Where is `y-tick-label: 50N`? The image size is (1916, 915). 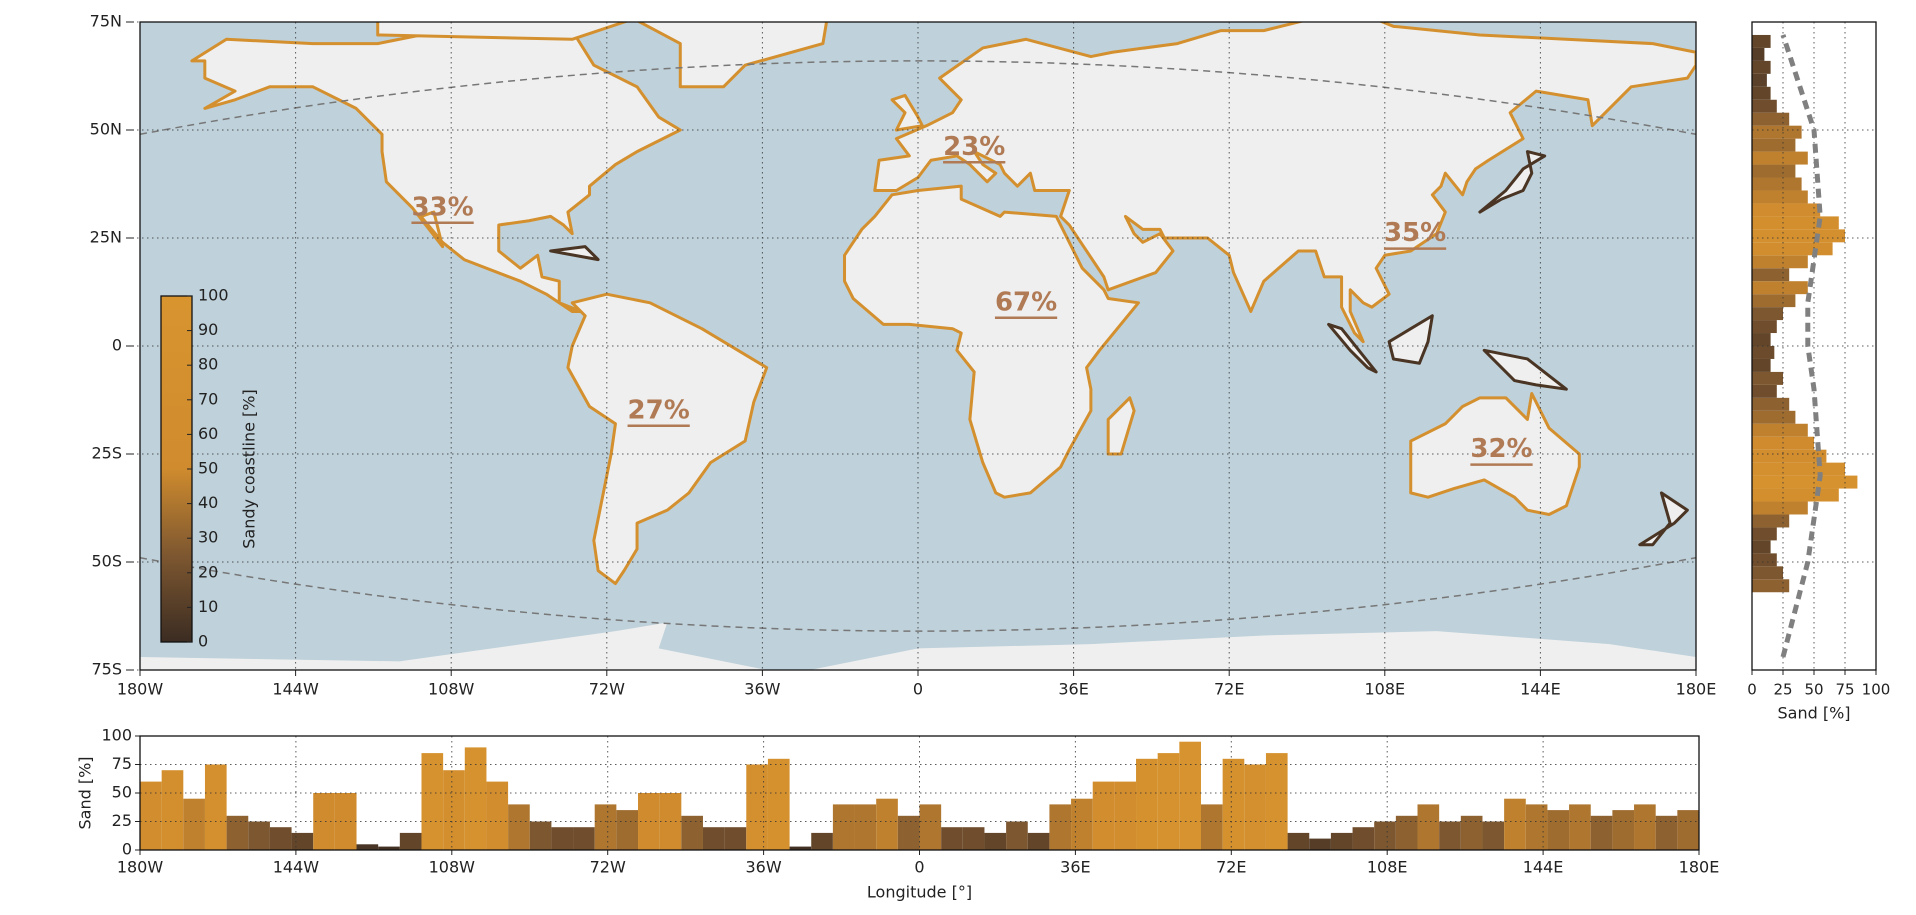
y-tick-label: 50N is located at coordinates (106, 129).